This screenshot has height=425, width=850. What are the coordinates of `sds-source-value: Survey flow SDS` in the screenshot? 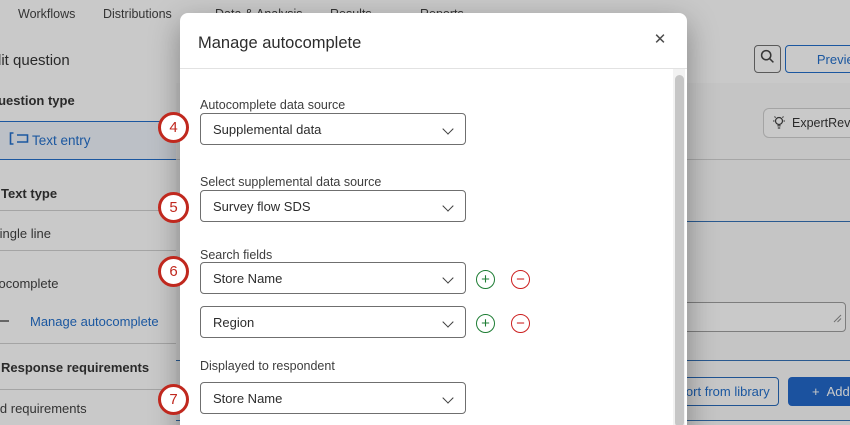 It's located at (262, 206).